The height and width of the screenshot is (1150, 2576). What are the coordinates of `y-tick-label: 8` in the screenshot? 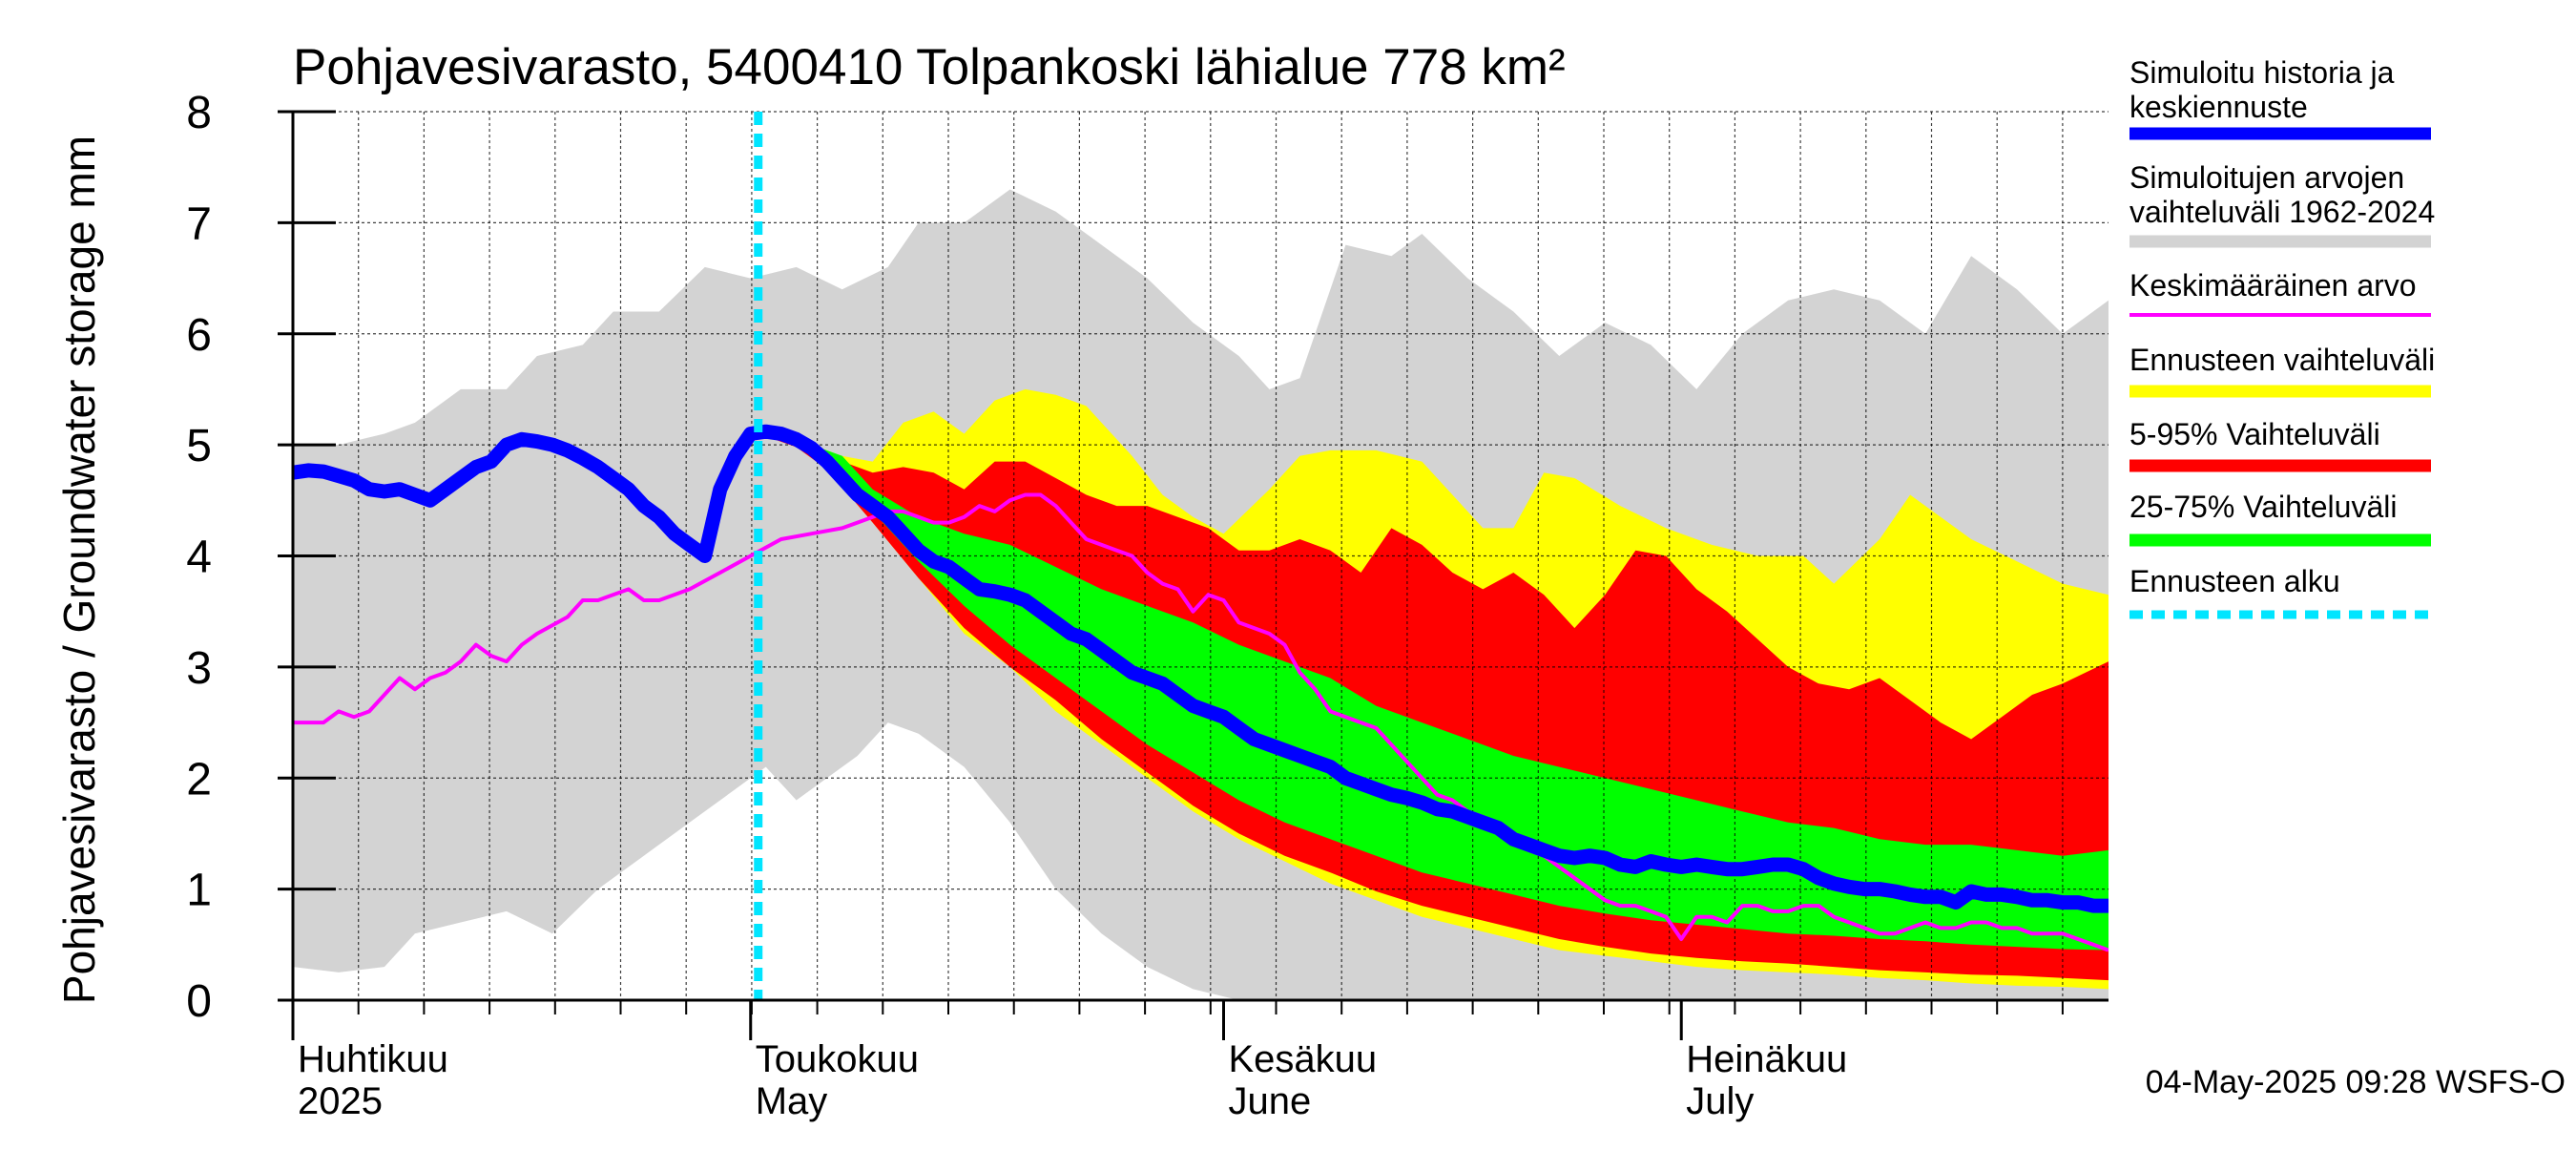 It's located at (199, 113).